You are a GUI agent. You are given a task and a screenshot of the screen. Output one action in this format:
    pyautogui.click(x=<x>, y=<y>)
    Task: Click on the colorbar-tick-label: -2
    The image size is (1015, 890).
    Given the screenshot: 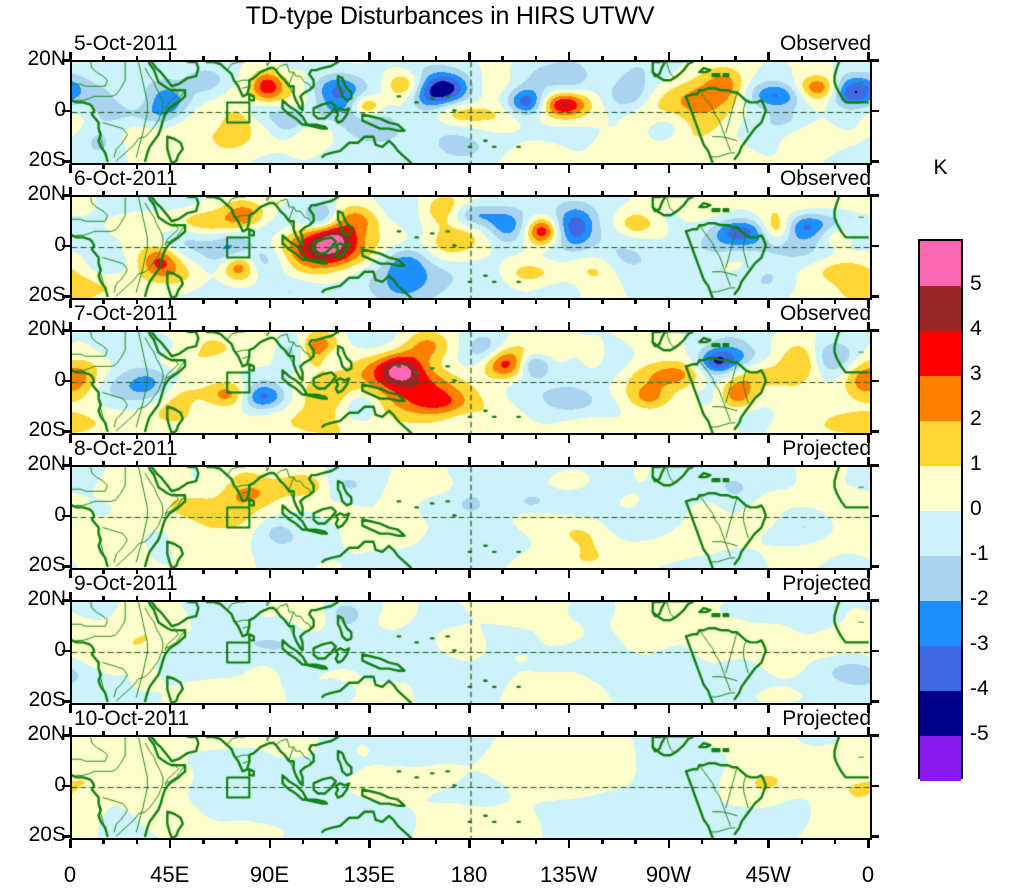 What is the action you would take?
    pyautogui.click(x=979, y=598)
    